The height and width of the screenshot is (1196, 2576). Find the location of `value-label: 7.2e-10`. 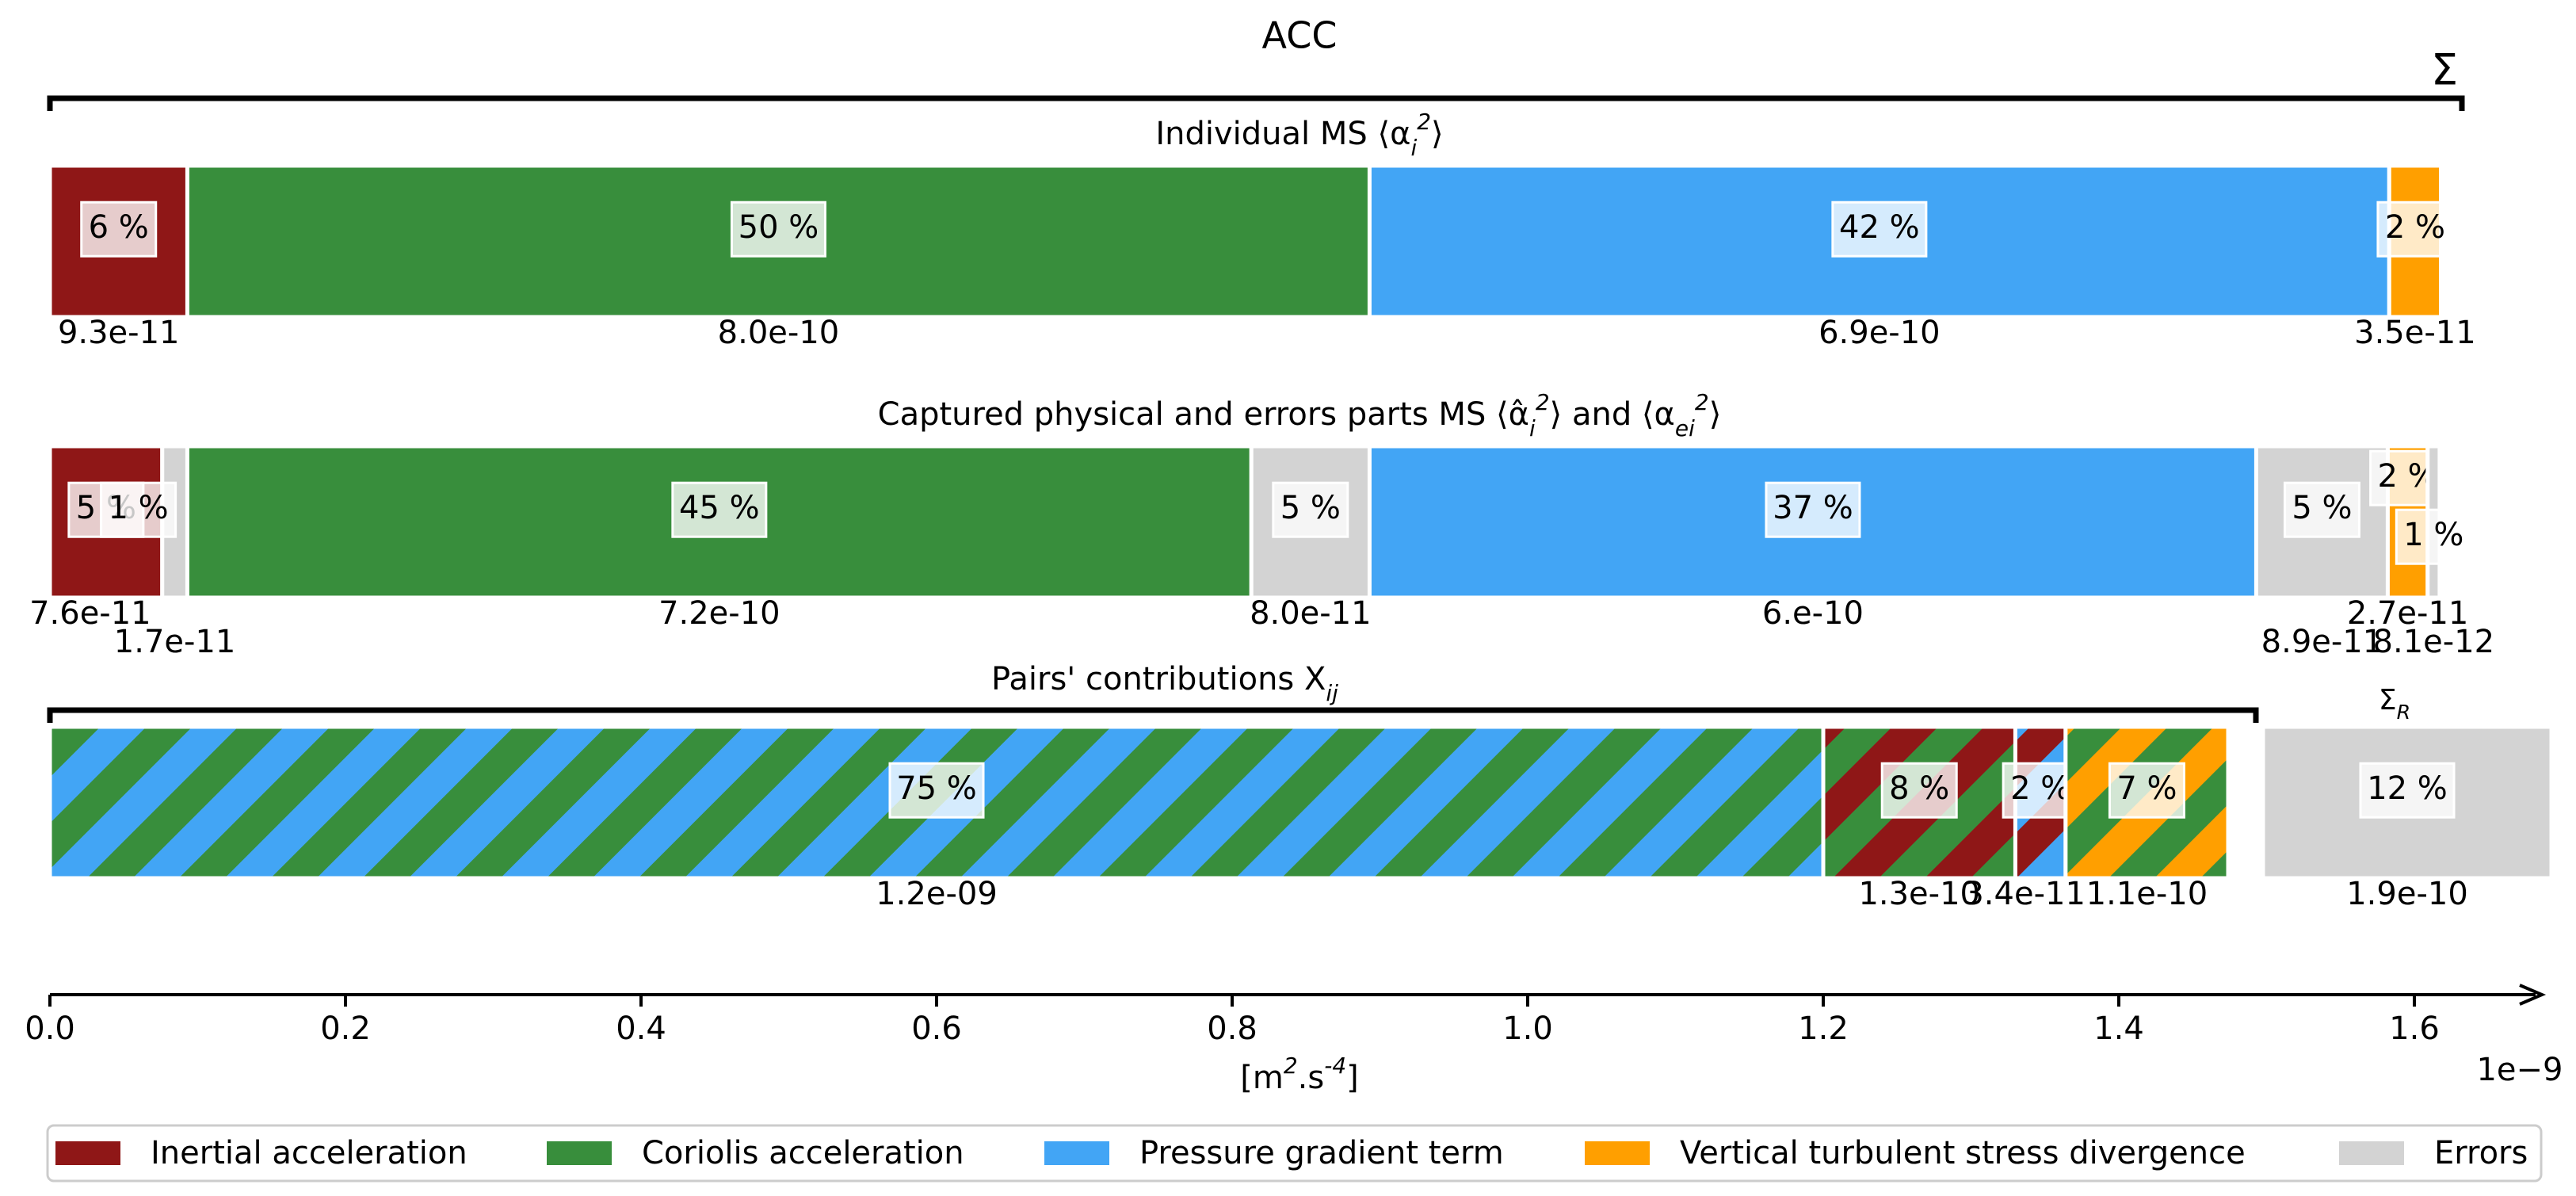

value-label: 7.2e-10 is located at coordinates (719, 614).